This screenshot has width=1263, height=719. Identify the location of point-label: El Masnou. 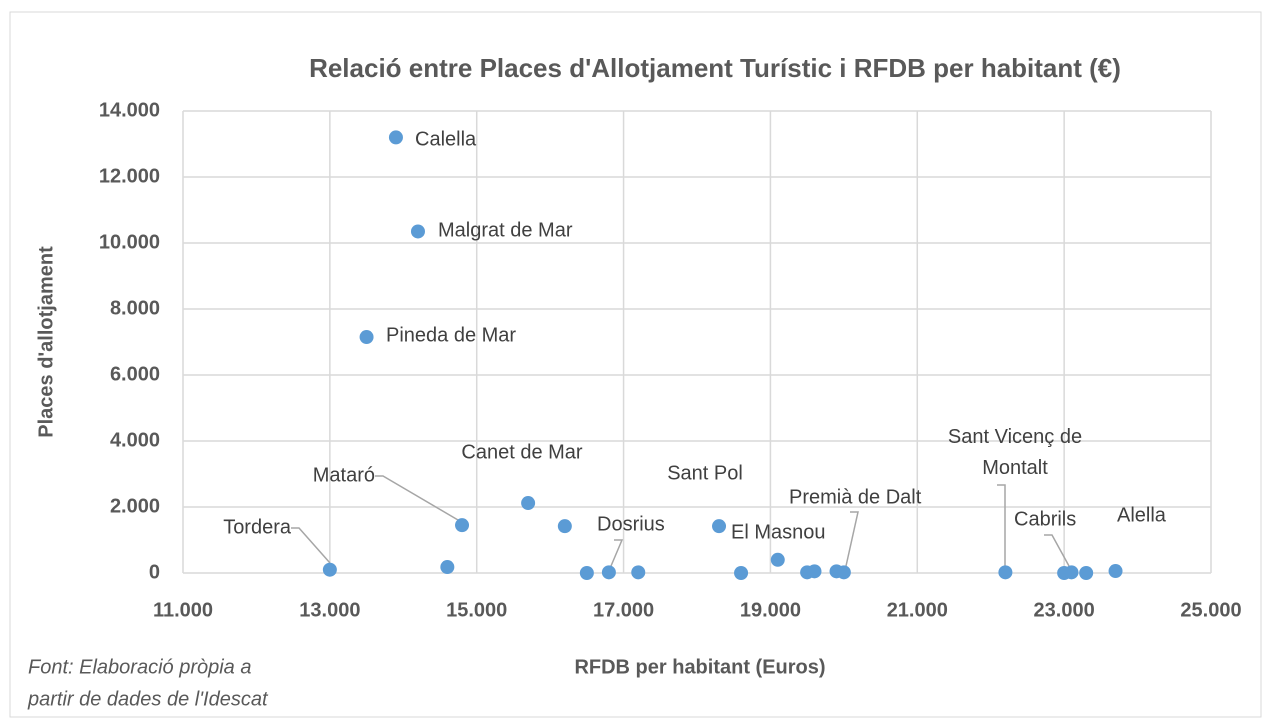
(778, 532).